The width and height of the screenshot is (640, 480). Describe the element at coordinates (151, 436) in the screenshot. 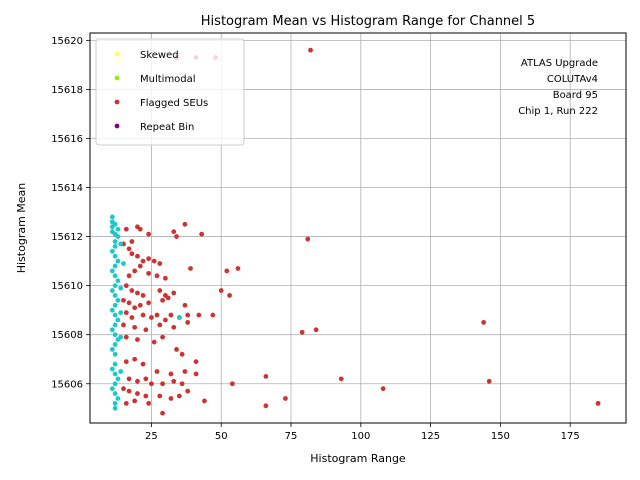

I see `x-tick-label: 25` at that location.